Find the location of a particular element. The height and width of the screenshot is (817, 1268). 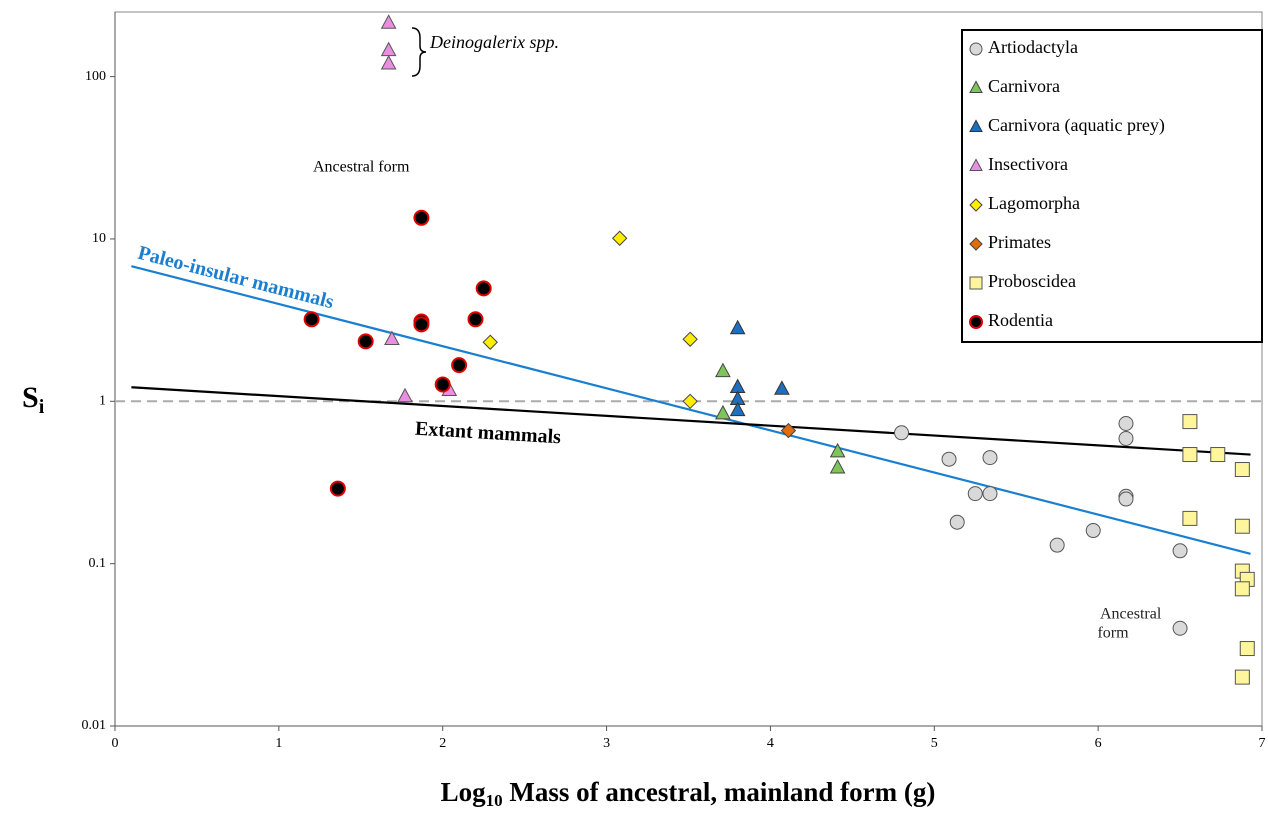

x-tick-label: 0 is located at coordinates (115, 743).